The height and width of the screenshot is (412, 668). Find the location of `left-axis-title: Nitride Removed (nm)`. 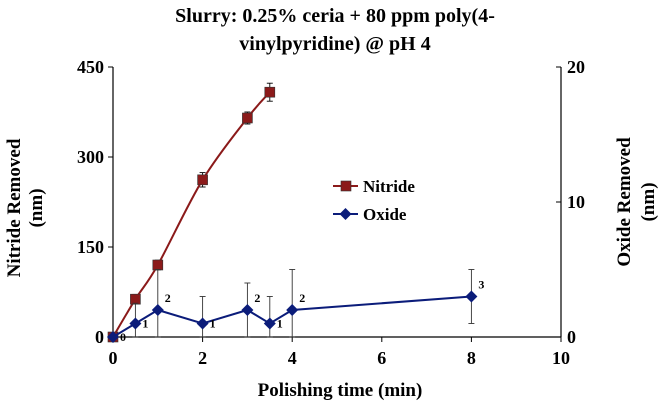

left-axis-title: Nitride Removed (nm) is located at coordinates (25, 207).